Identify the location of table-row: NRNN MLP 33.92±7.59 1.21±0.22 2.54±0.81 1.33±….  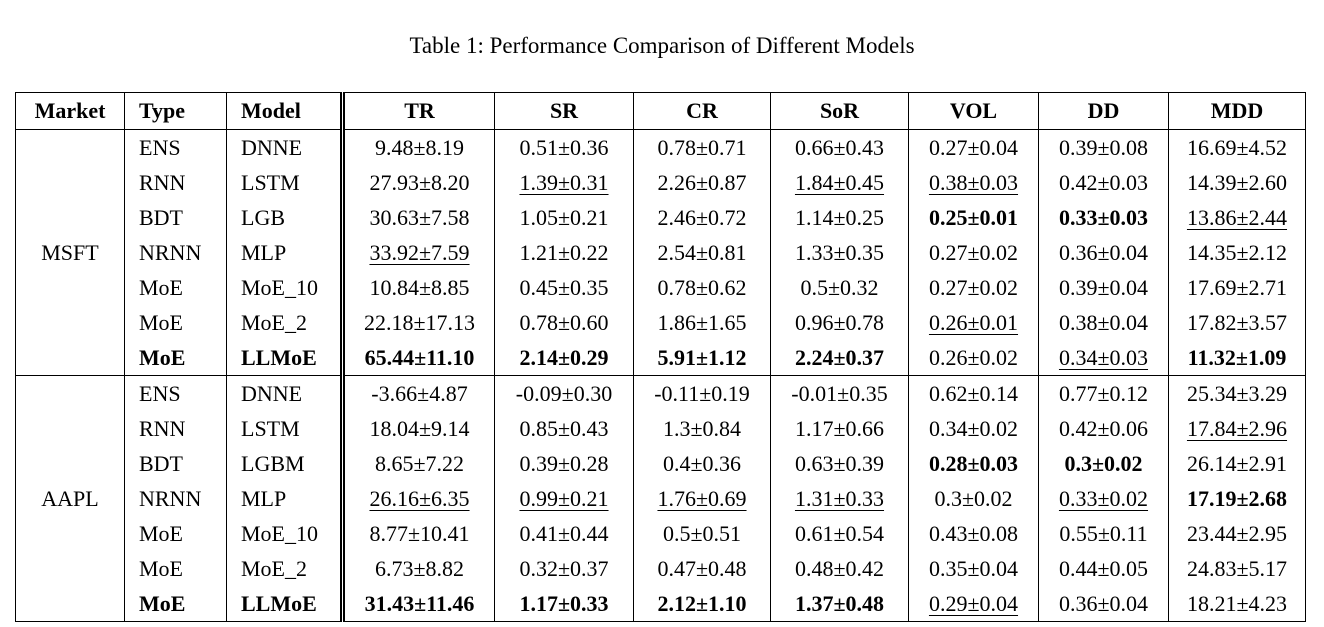
(661, 252).